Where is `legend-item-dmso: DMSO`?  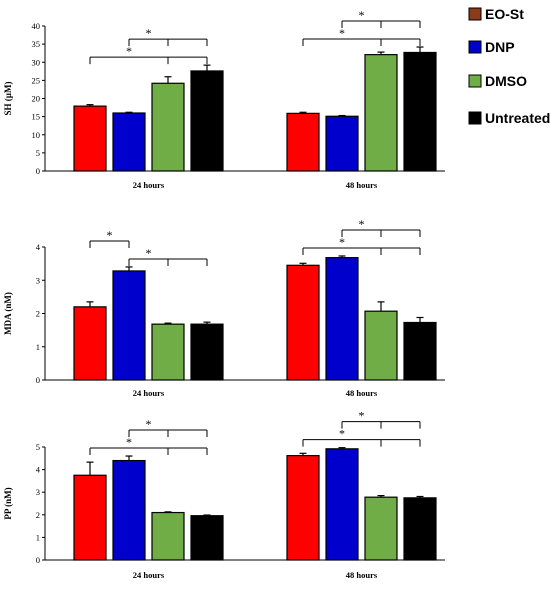 legend-item-dmso: DMSO is located at coordinates (497, 81).